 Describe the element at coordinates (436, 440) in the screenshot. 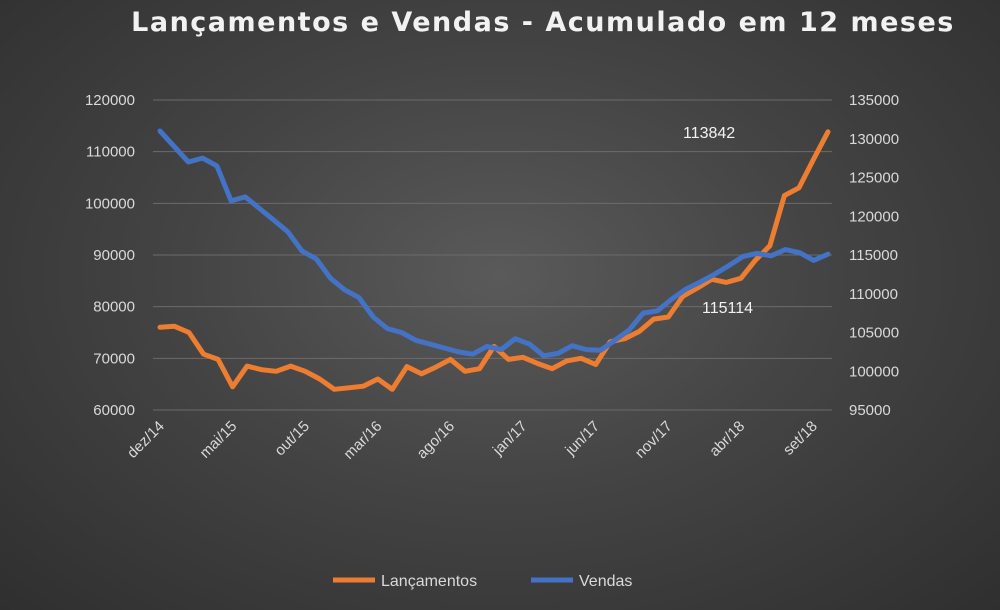

I see `x-tick-label: ago/16` at that location.